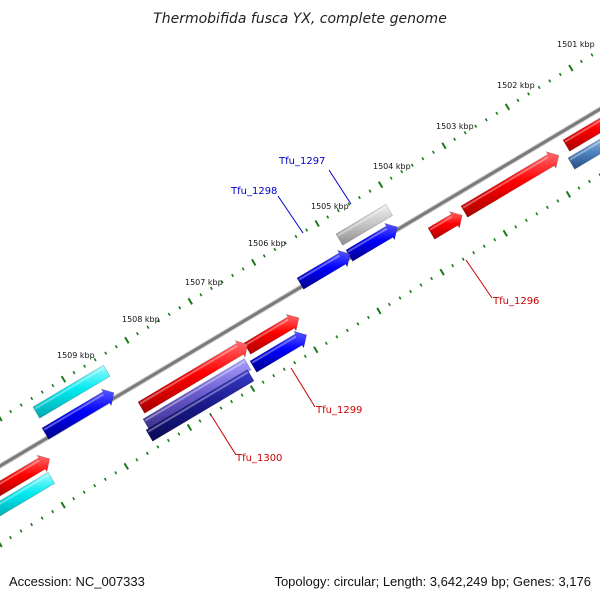 The height and width of the screenshot is (600, 600). I want to click on ruler-label-1504: 1504 kbp, so click(392, 166).